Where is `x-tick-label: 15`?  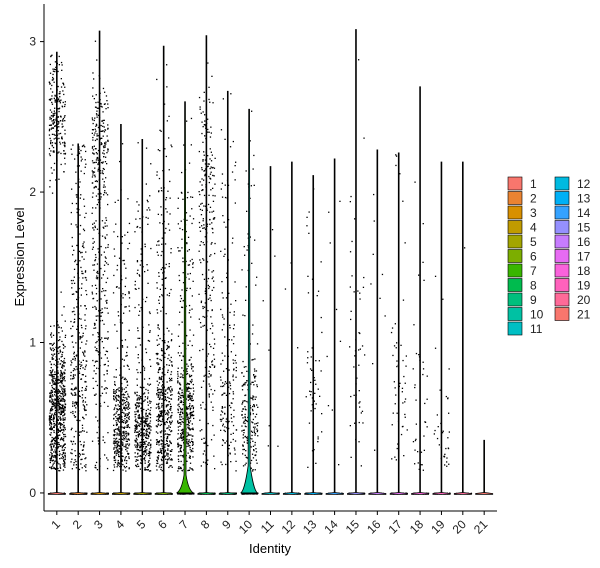 x-tick-label: 15 is located at coordinates (353, 527).